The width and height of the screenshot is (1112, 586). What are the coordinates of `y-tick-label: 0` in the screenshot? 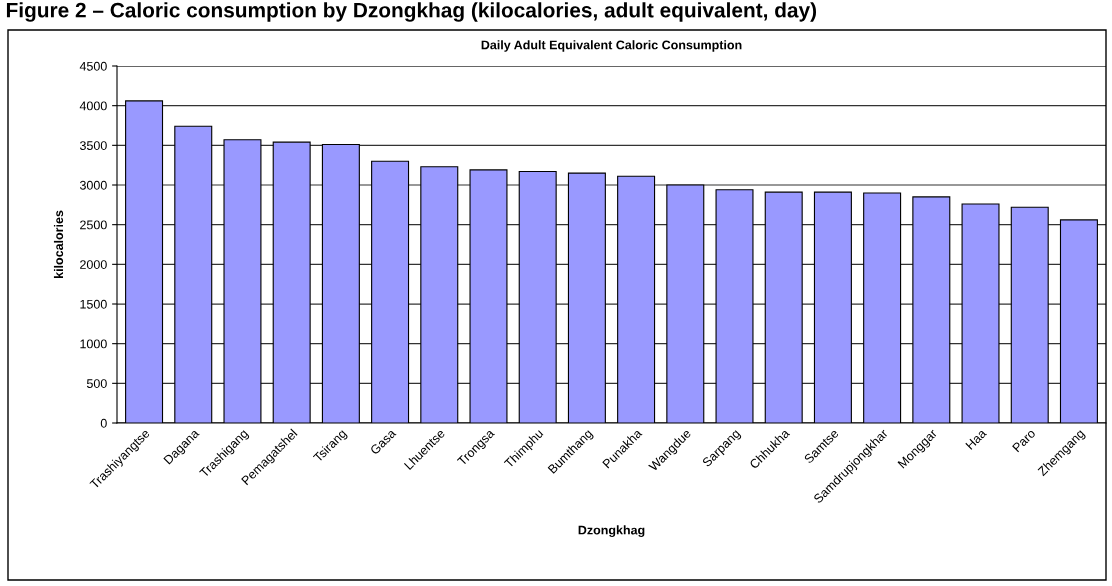 It's located at (103, 423).